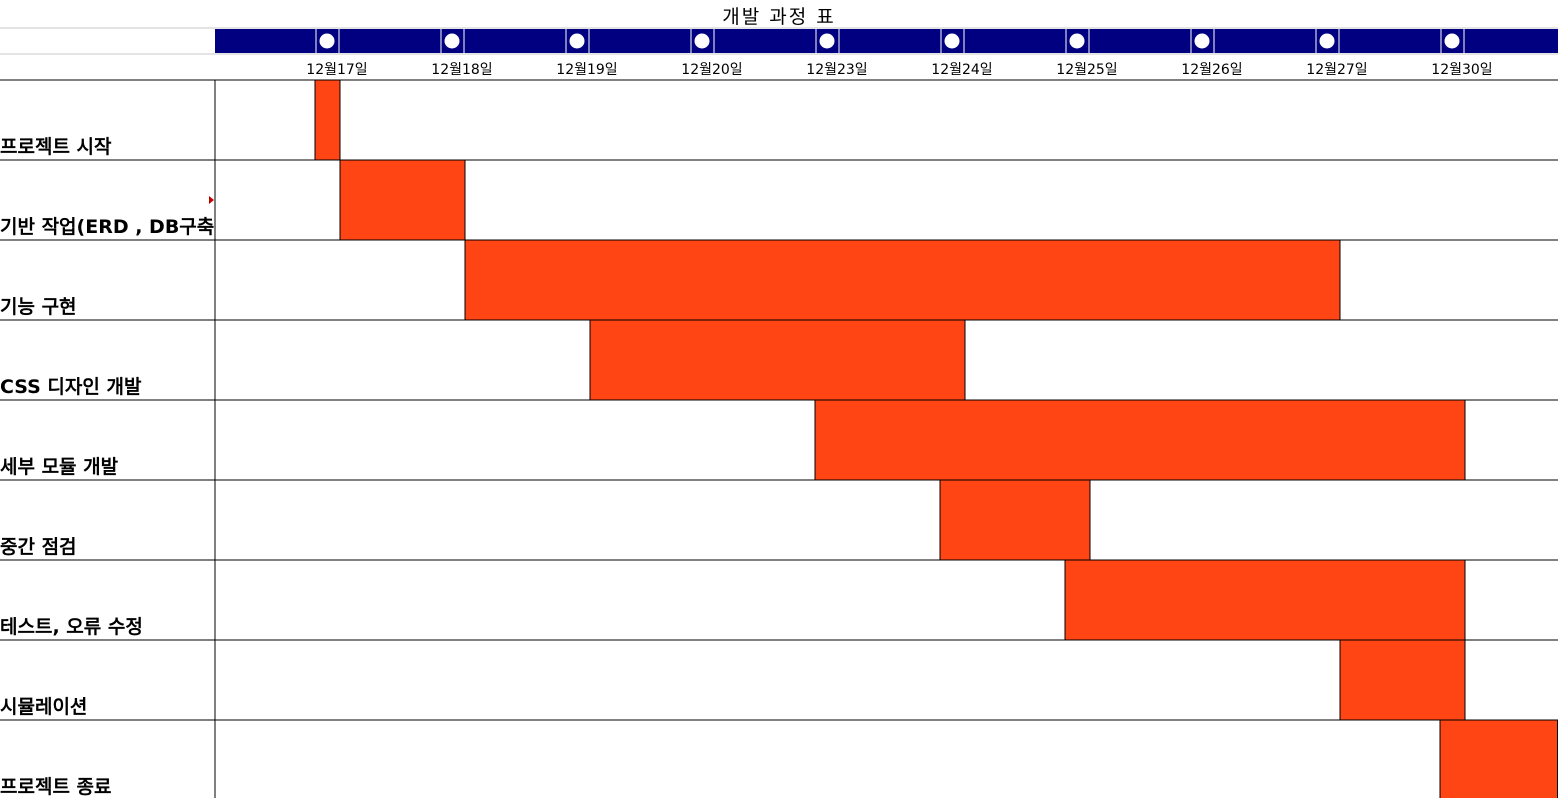 This screenshot has width=1558, height=798. Describe the element at coordinates (38, 547) in the screenshot. I see `task-label: 중간 점검` at that location.